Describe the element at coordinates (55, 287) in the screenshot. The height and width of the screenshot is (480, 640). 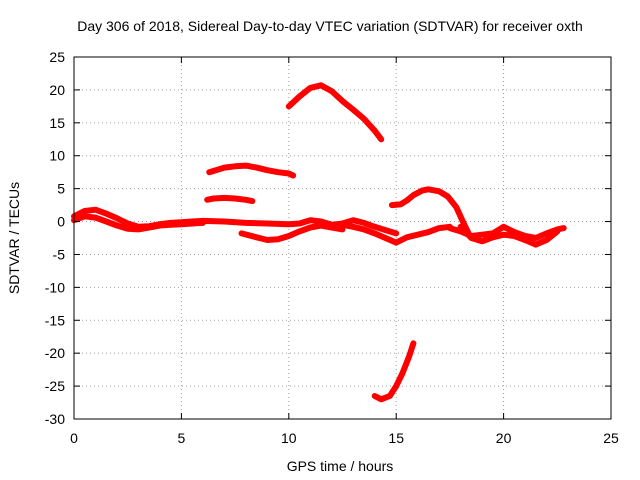
I see `y-tick-label: -10` at that location.